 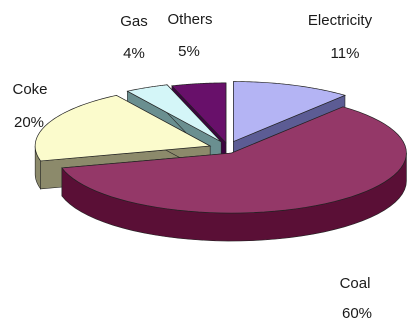 I want to click on slice-value-label-others: 5%, so click(x=189, y=51).